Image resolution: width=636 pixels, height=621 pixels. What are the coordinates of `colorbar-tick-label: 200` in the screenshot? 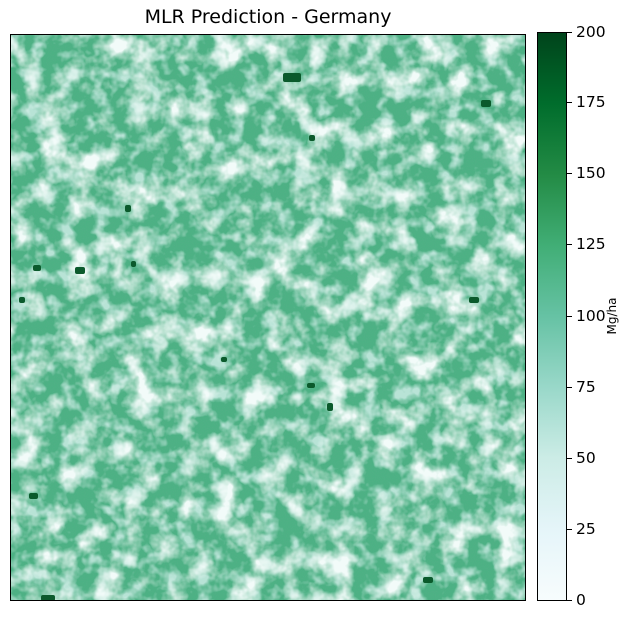 It's located at (591, 31).